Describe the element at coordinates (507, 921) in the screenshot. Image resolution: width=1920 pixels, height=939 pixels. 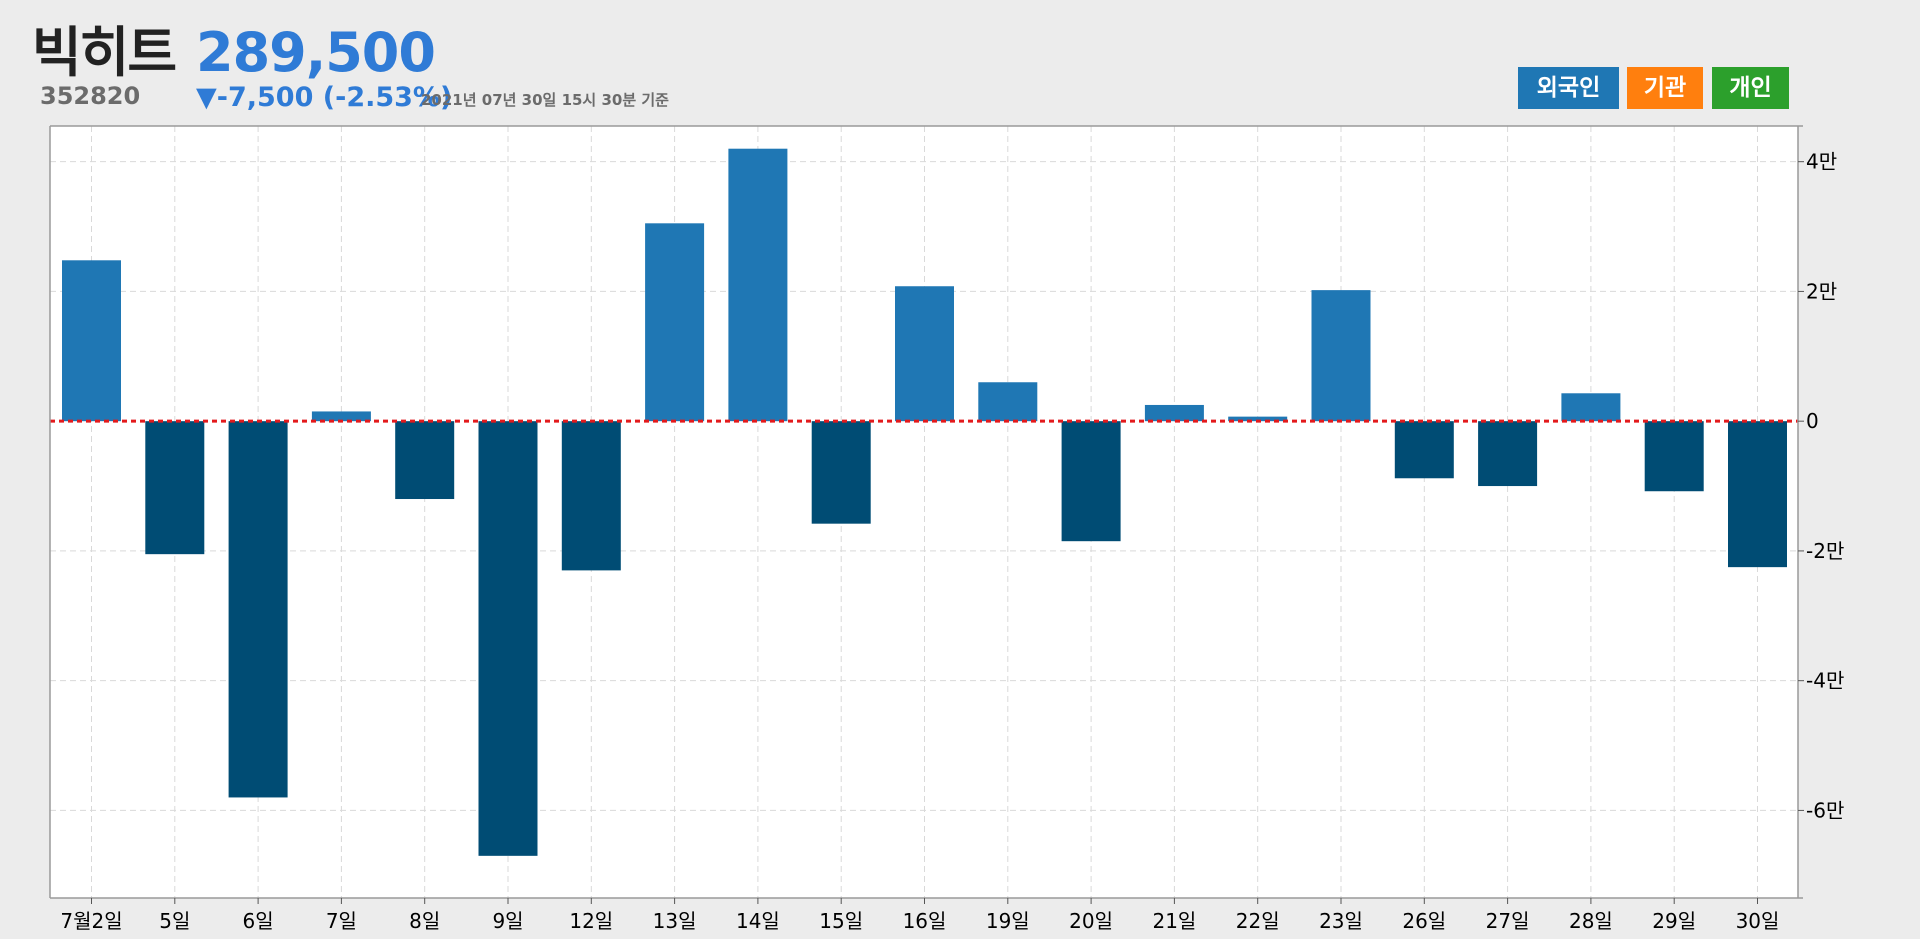
I see `x-tick-label: 9일` at that location.